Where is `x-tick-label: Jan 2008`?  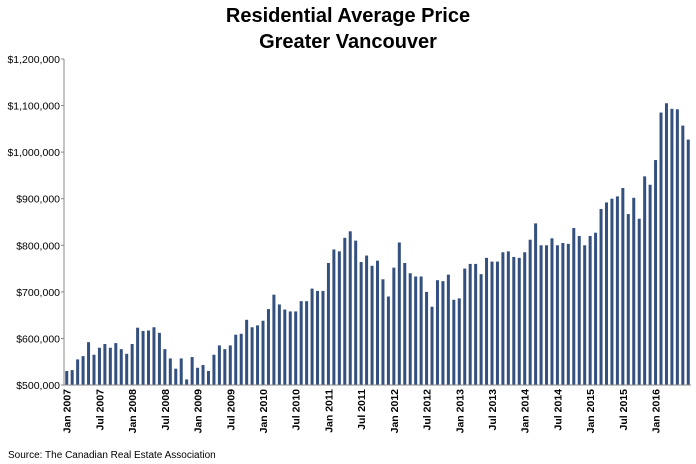 x-tick-label: Jan 2008 is located at coordinates (133, 411).